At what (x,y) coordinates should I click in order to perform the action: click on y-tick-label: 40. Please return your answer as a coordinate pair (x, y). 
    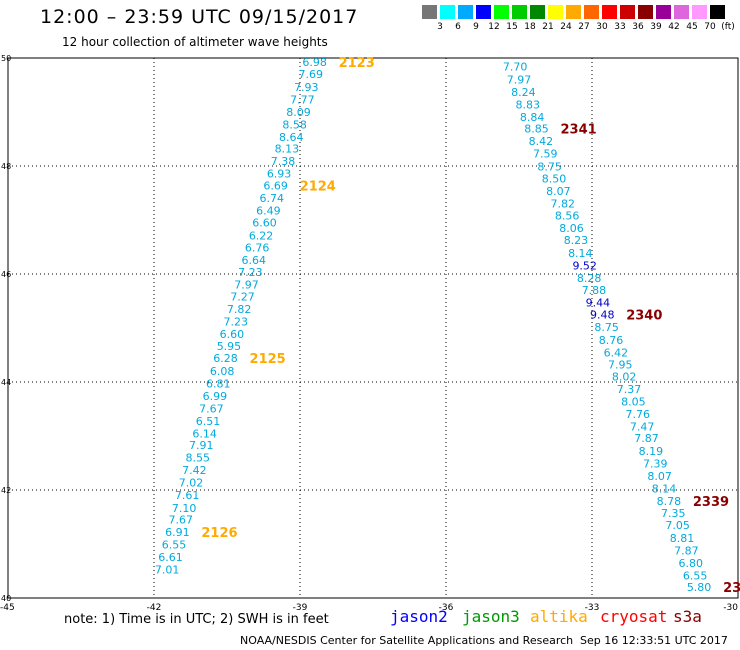
    Looking at the image, I should click on (6, 598).